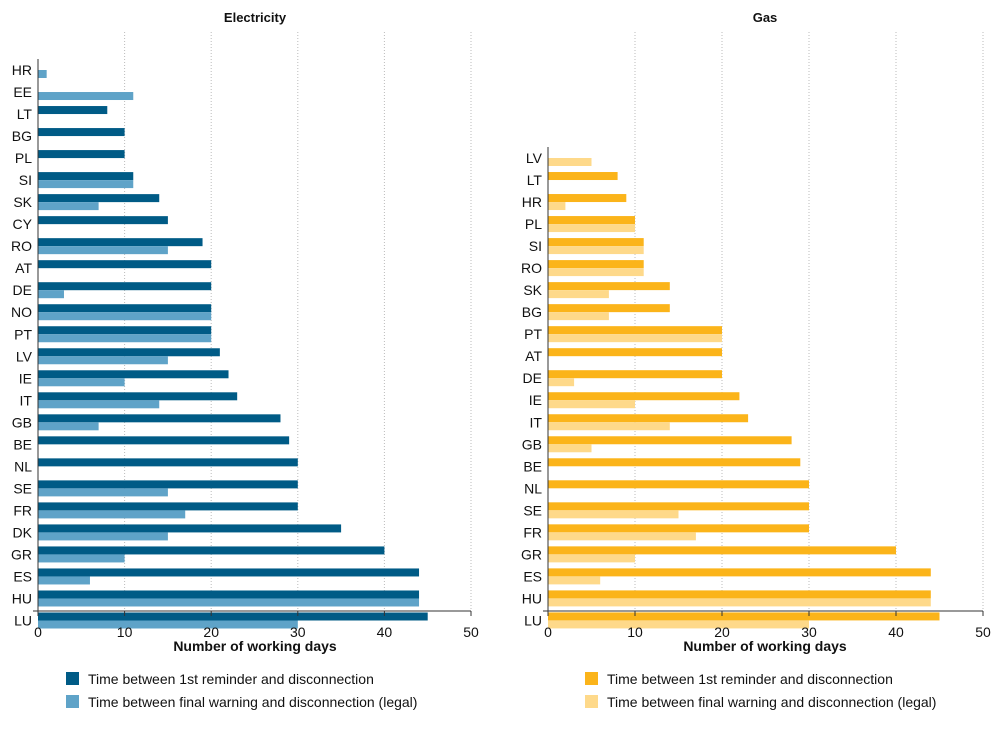 This screenshot has width=994, height=747. I want to click on category-tick-label: LU, so click(533, 620).